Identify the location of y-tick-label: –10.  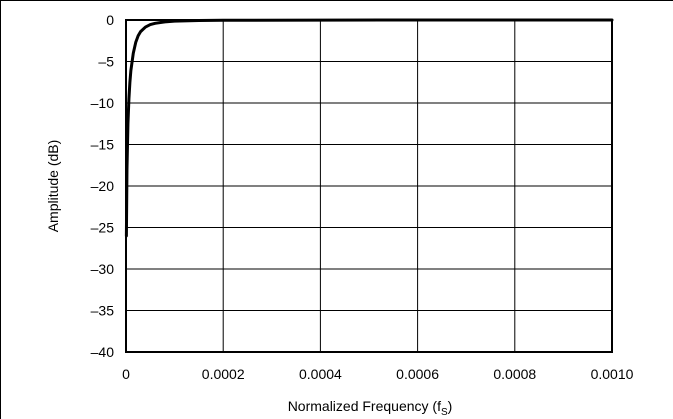
(103, 103).